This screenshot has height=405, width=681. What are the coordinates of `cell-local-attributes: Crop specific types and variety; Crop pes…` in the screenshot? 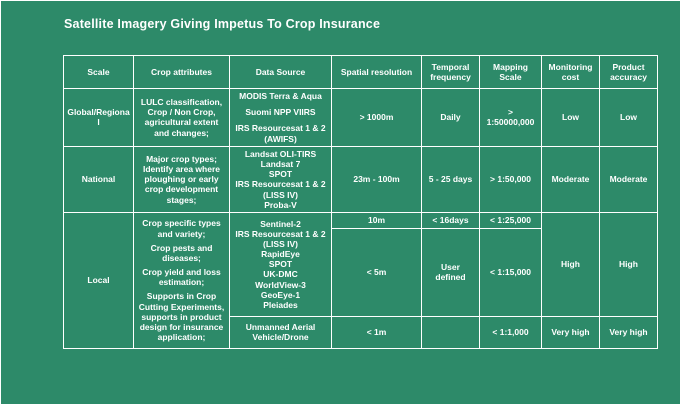 It's located at (181, 280).